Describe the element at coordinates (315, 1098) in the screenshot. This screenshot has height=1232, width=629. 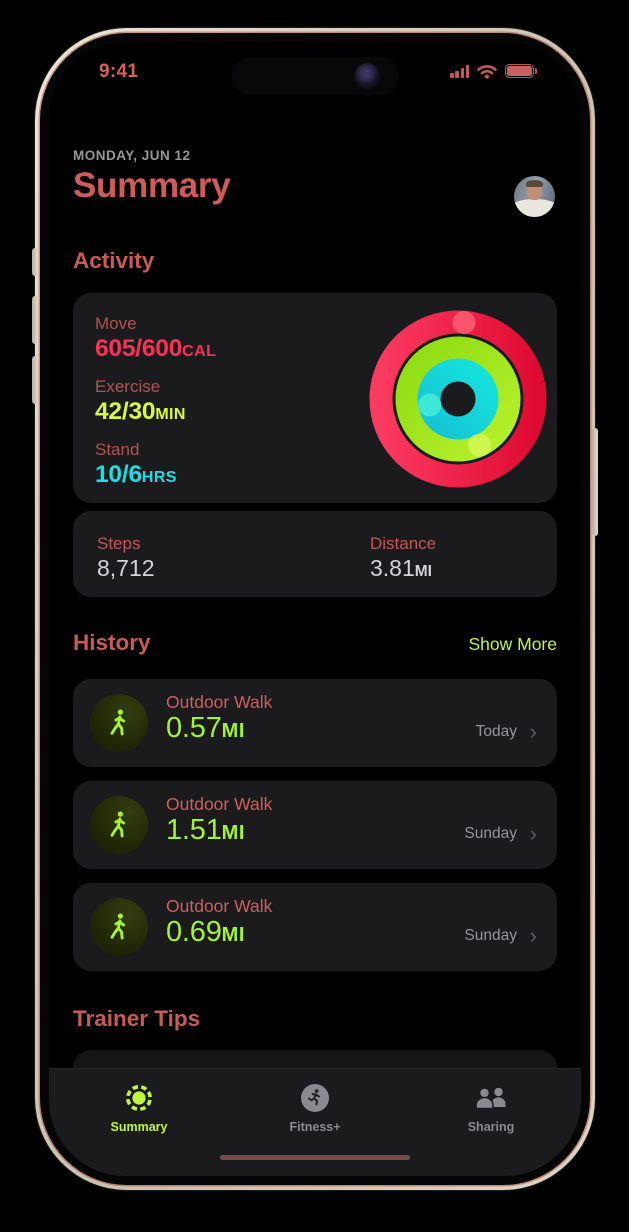
I see `fitness-plus-runner-icon` at that location.